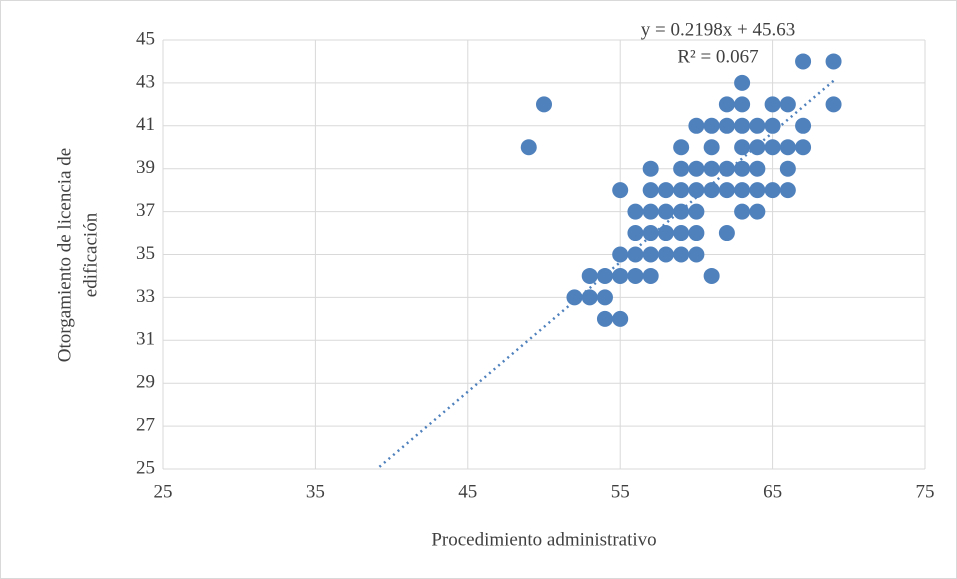 This screenshot has width=957, height=579. What do you see at coordinates (145, 81) in the screenshot?
I see `y-tick-label: 43` at bounding box center [145, 81].